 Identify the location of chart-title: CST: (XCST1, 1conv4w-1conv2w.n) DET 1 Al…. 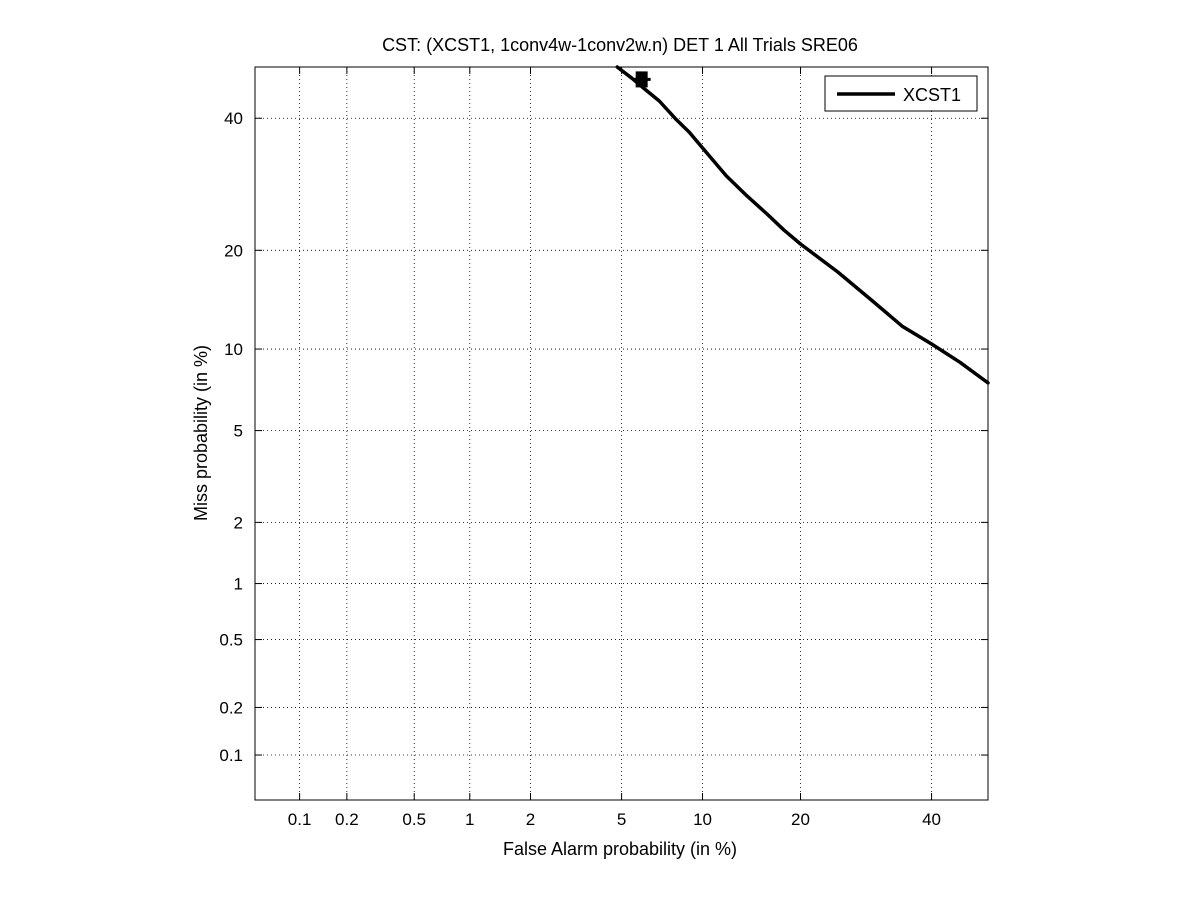
(620, 45).